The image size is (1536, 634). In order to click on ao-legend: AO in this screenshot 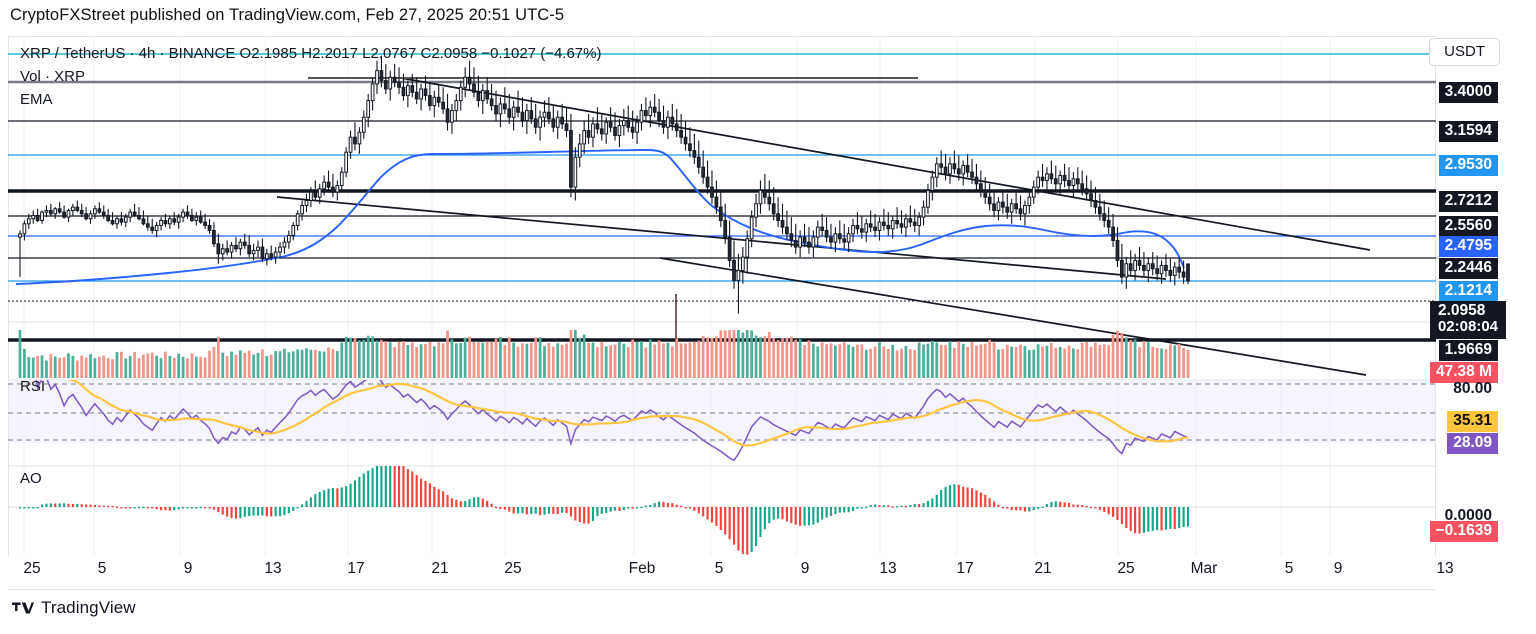, I will do `click(31, 478)`.